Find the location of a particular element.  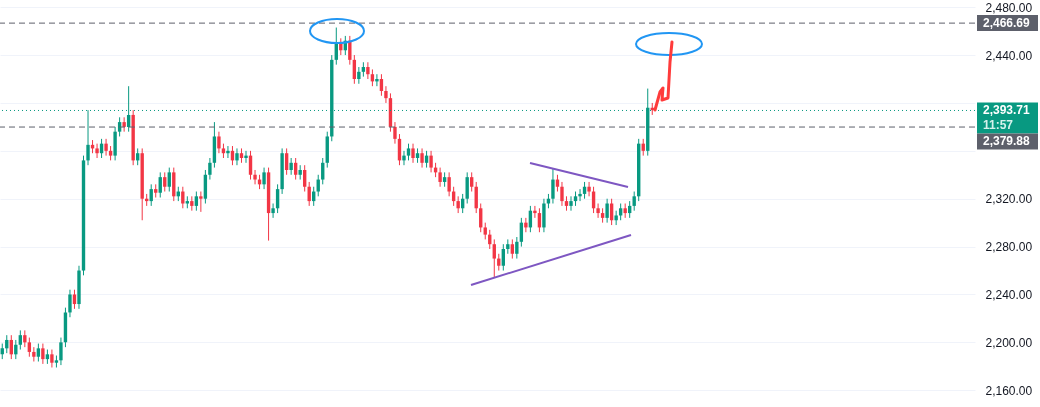

y-tick-label: 2,440.00 is located at coordinates (1009, 55).